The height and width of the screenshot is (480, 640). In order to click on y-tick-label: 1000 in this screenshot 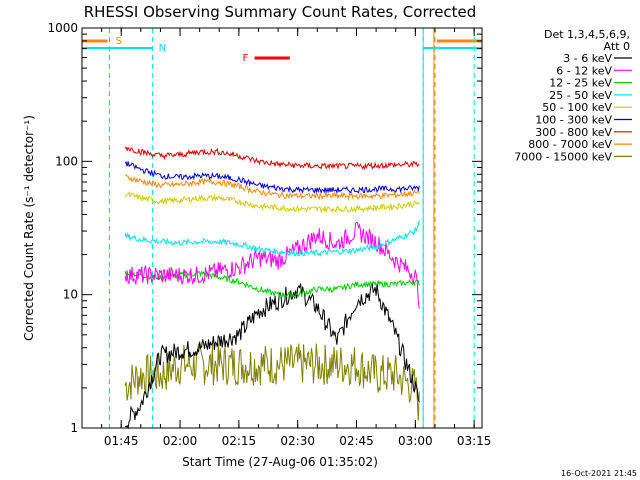, I will do `click(62, 28)`.